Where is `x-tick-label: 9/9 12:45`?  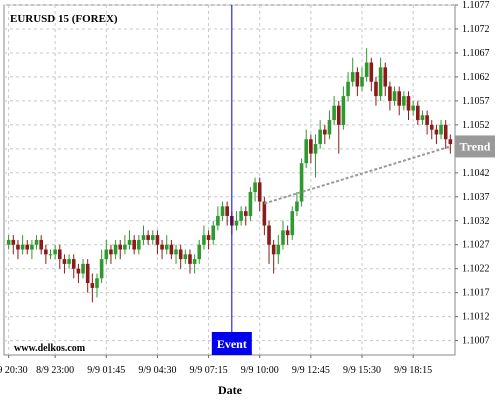 x-tick-label: 9/9 12:45 is located at coordinates (311, 370).